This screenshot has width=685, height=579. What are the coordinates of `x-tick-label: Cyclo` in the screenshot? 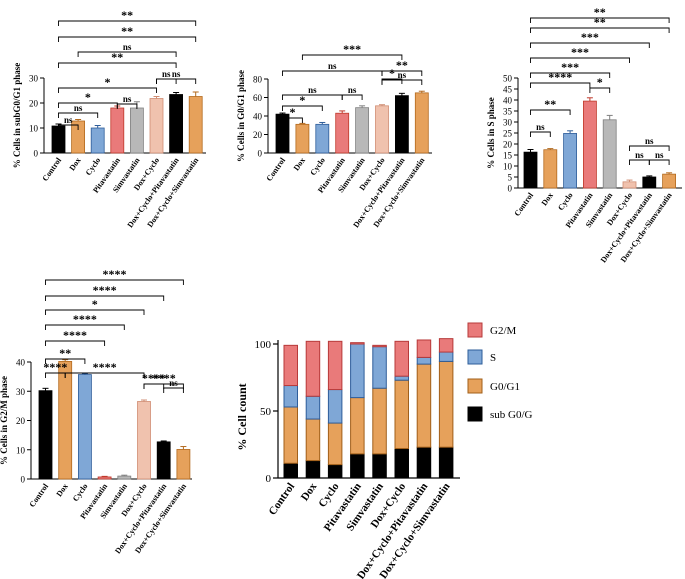 It's located at (80, 492).